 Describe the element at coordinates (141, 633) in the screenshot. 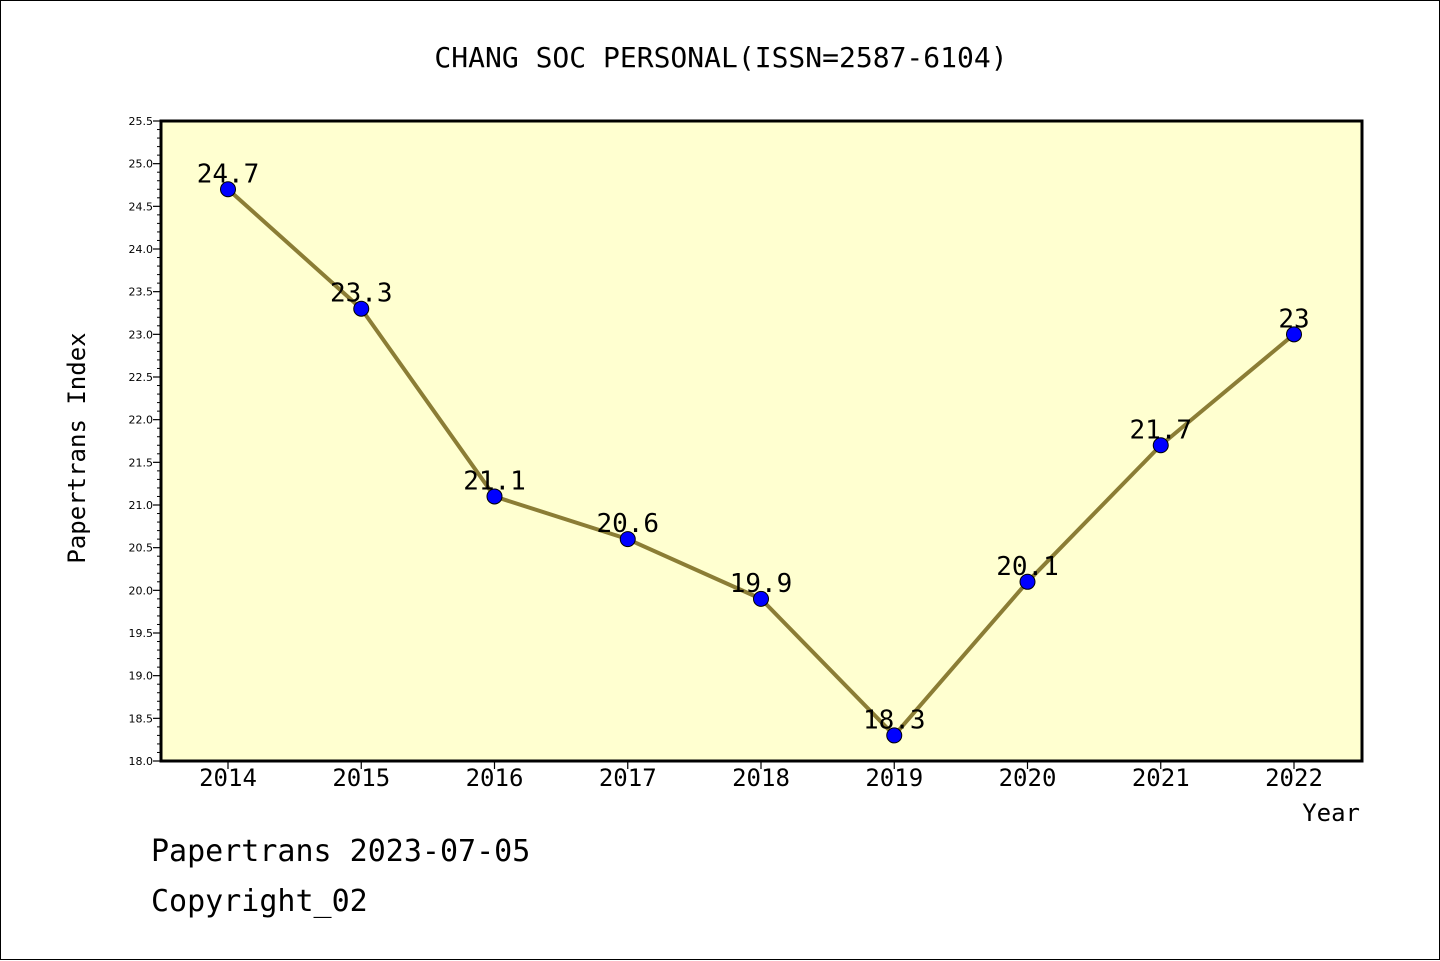

I see `y-tick-label: 19.5` at that location.